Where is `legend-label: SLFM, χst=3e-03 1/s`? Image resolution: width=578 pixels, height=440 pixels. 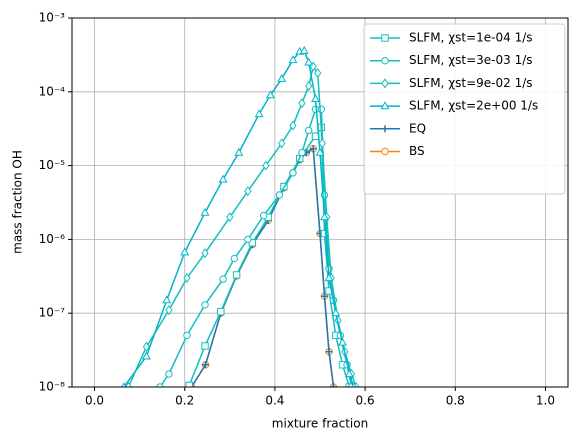 legend-label: SLFM, χst=3e-03 1/s is located at coordinates (471, 60).